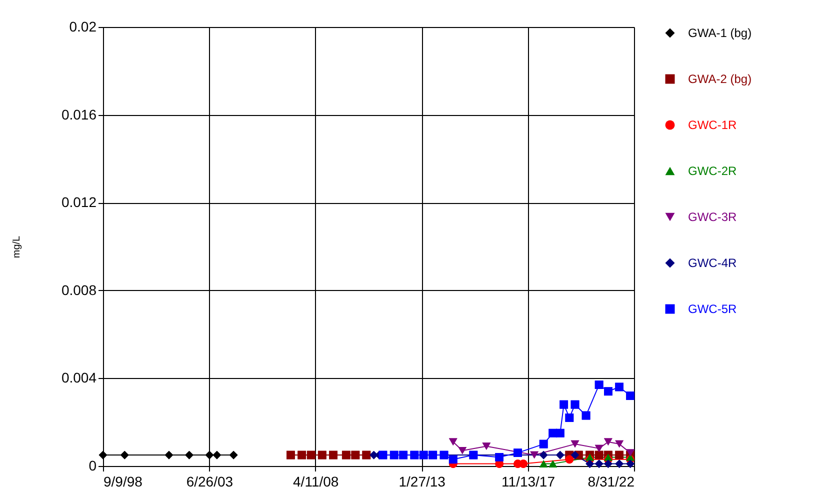 This screenshot has height=489, width=827. I want to click on legend-label: GWA-2 (bg), so click(720, 79).